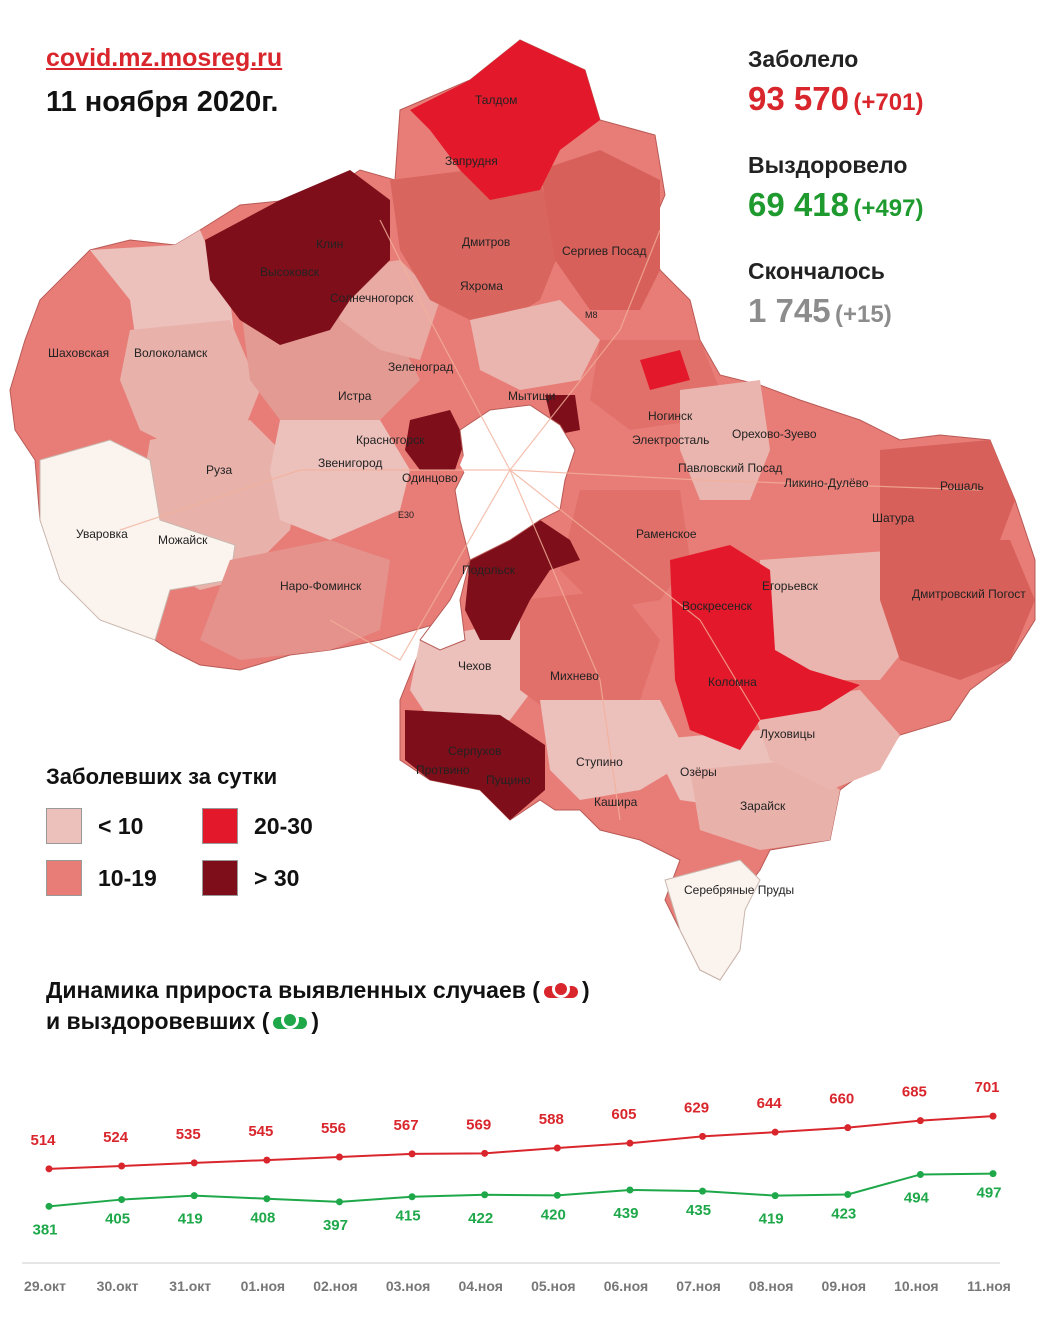  What do you see at coordinates (553, 1214) in the screenshot?
I see `data-label: 420` at bounding box center [553, 1214].